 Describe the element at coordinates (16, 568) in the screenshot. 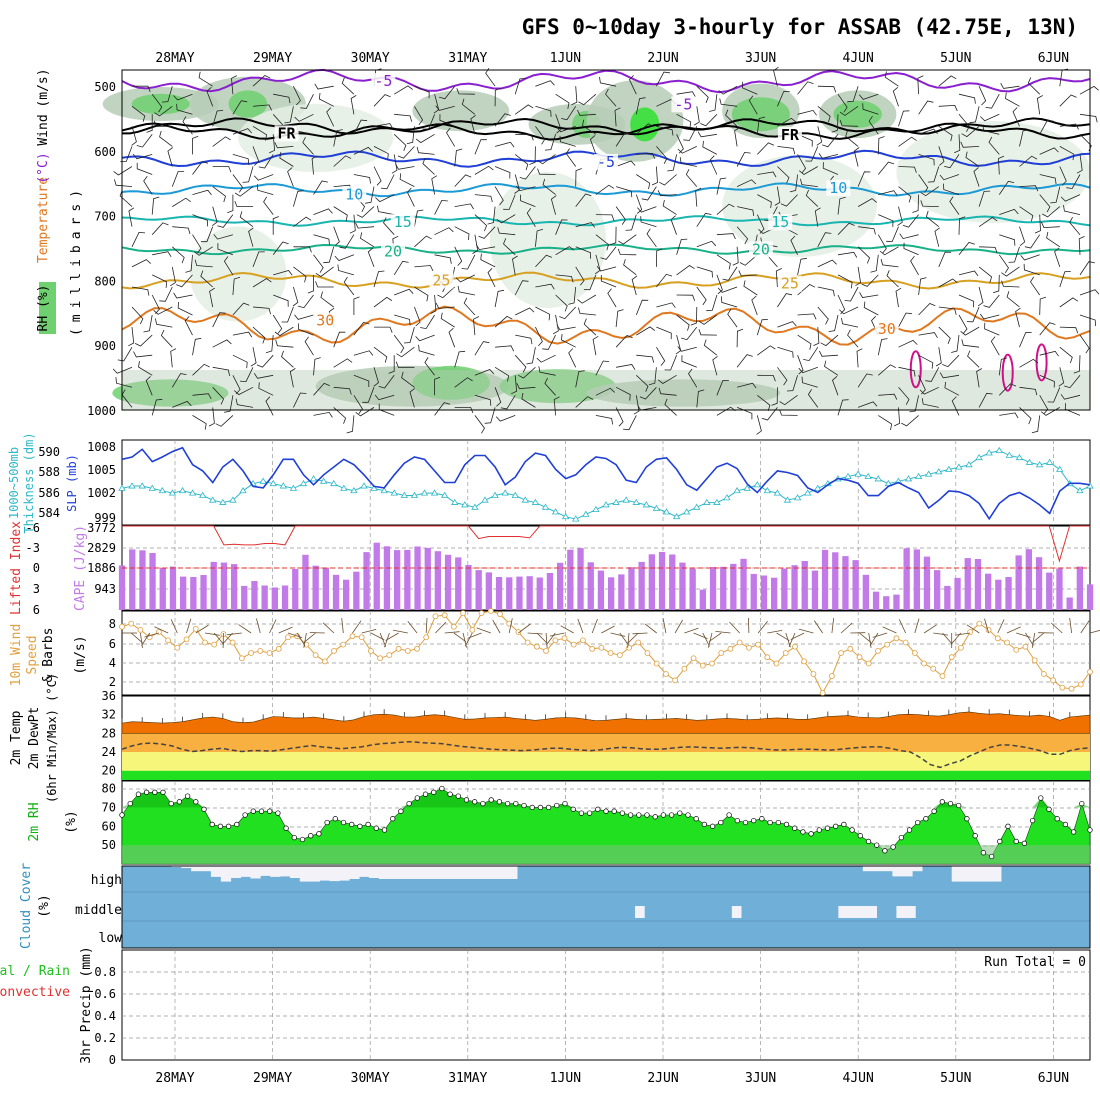

I see `cape-ylabel: Lifted Index` at that location.